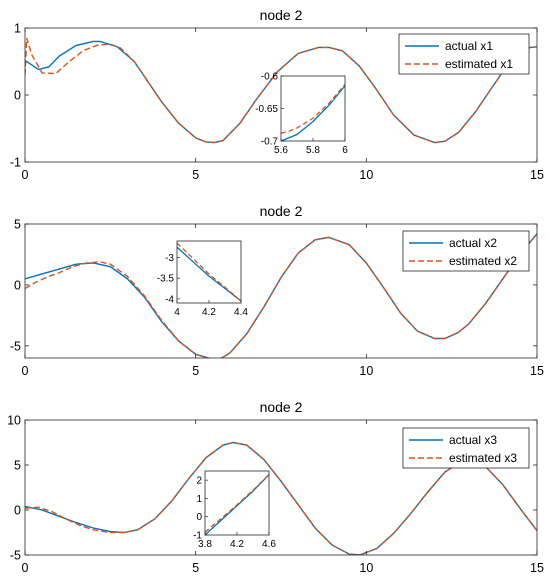 Image resolution: width=550 pixels, height=585 pixels. Describe the element at coordinates (166, 279) in the screenshot. I see `inset-y-tick-label: -3.5` at that location.